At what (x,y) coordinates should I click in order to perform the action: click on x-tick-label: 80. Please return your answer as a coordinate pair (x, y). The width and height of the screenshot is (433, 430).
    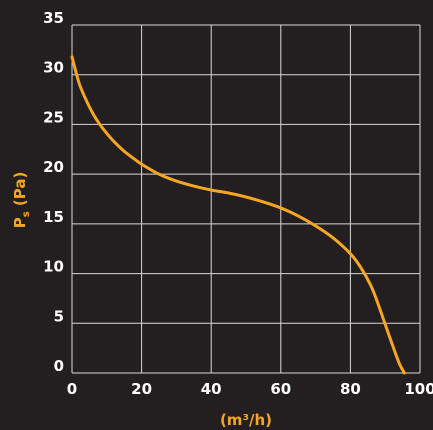
    Looking at the image, I should click on (350, 389).